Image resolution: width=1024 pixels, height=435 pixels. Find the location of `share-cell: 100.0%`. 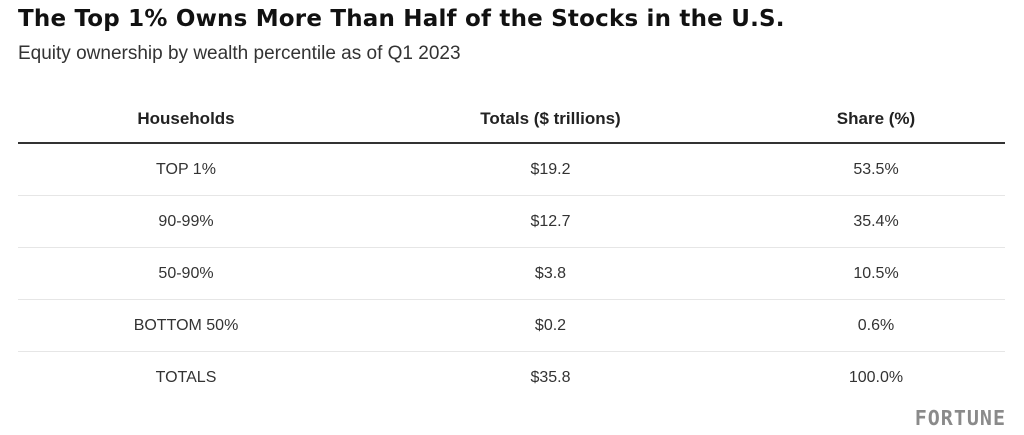

share-cell: 100.0% is located at coordinates (876, 377).